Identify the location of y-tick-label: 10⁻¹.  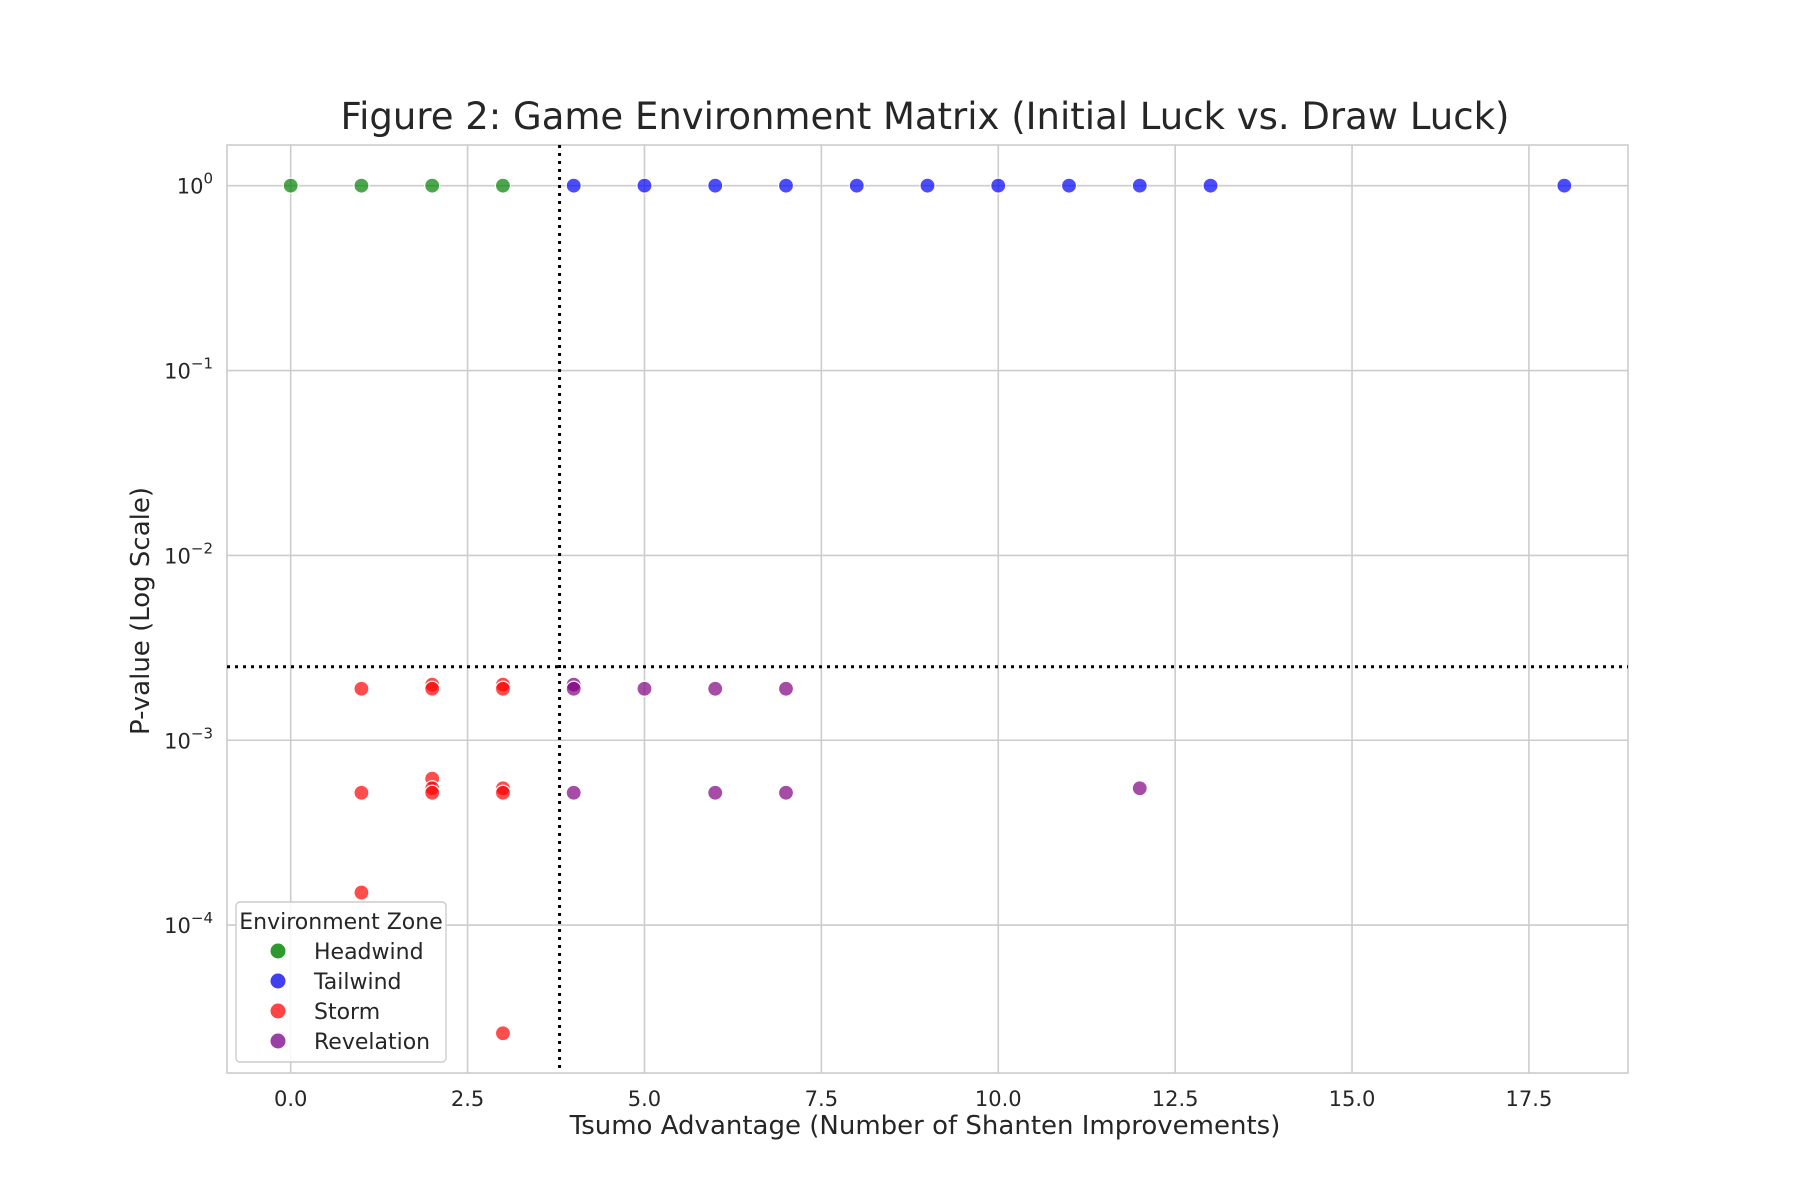
(188, 369).